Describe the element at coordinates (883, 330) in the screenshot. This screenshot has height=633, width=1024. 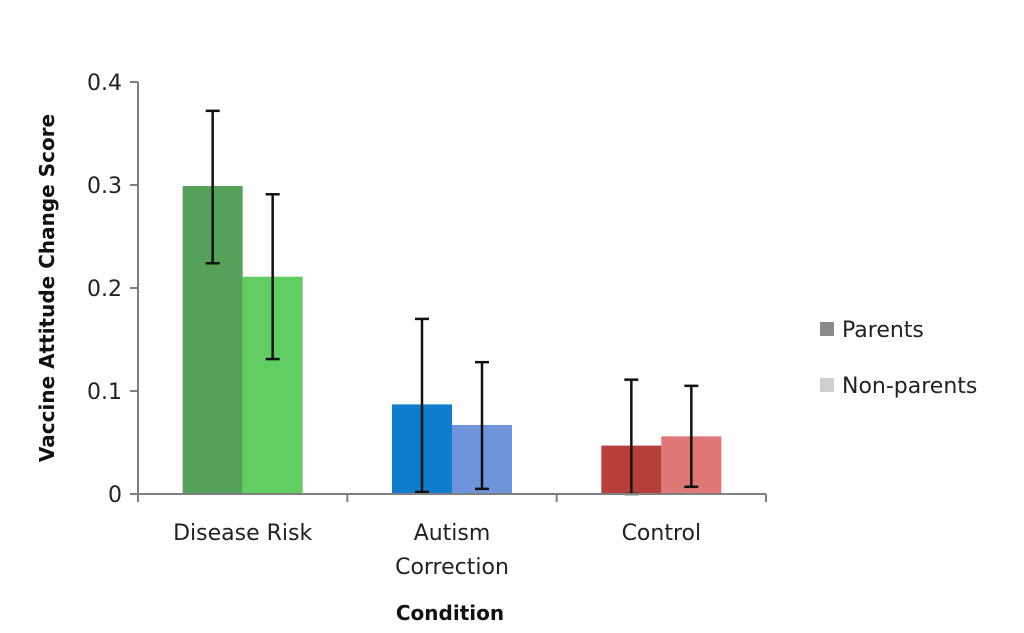
I see `legend-label: Parents` at that location.